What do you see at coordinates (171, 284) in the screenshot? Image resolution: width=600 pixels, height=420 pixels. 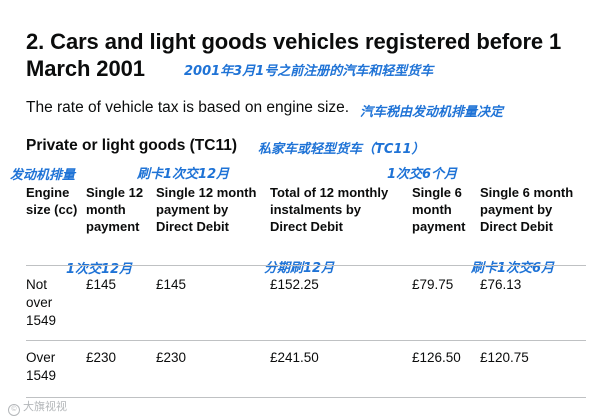 I see `table-row-1-single-12-dd: £145` at bounding box center [171, 284].